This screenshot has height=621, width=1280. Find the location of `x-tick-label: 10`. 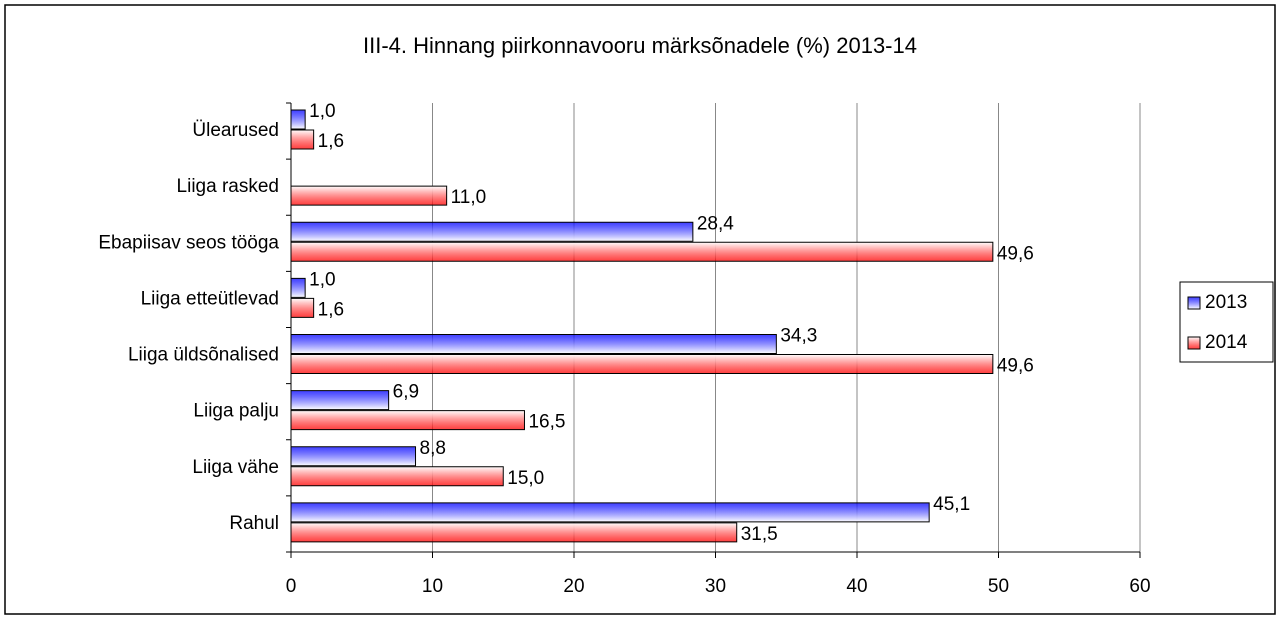

x-tick-label: 10 is located at coordinates (432, 586).